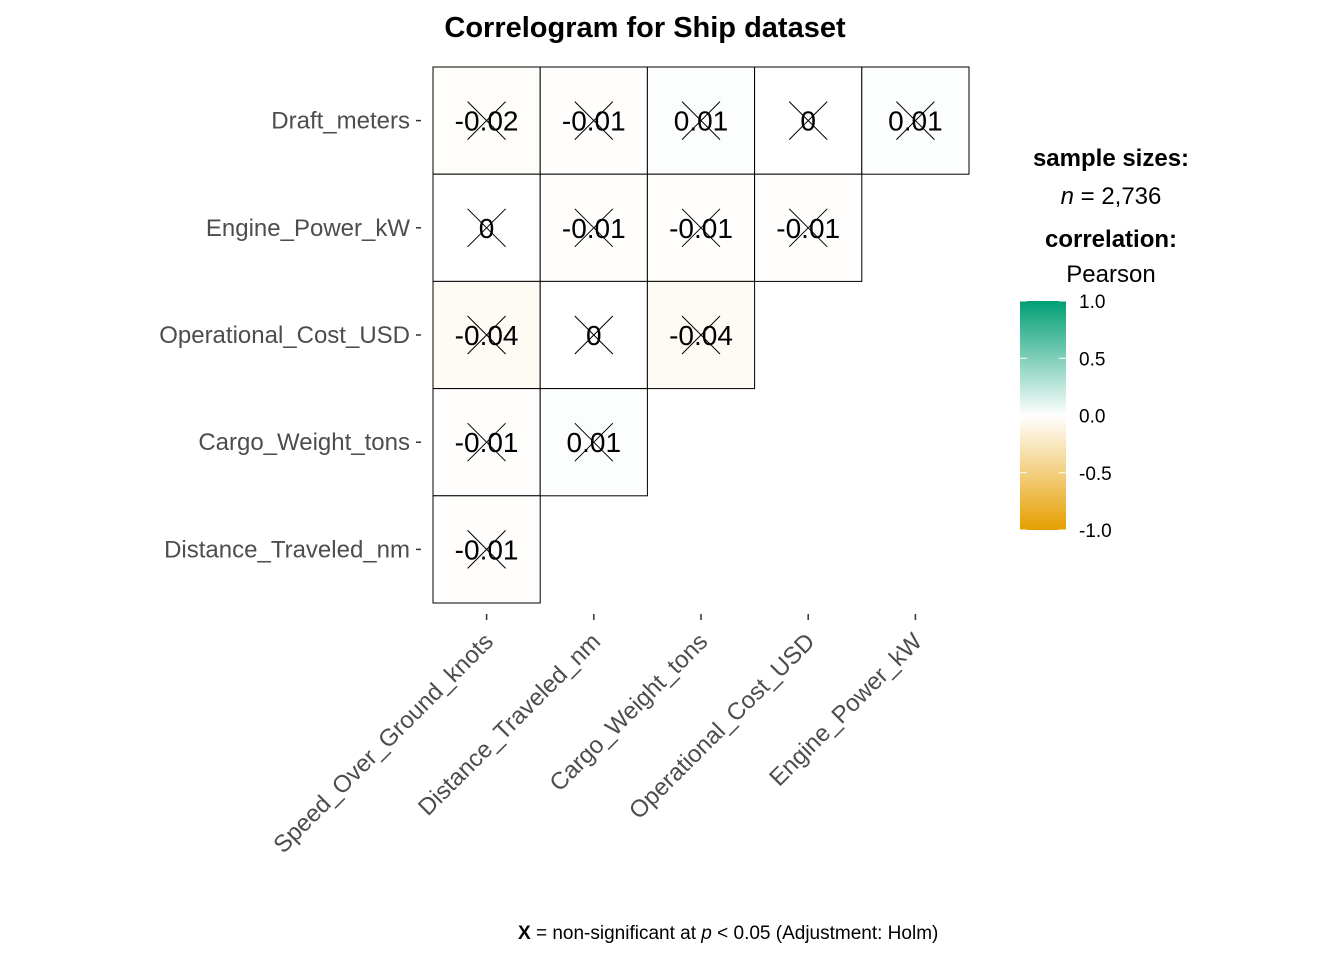 The image size is (1344, 960). Describe the element at coordinates (1092, 417) in the screenshot. I see `legend-tick-label: 0.0` at that location.